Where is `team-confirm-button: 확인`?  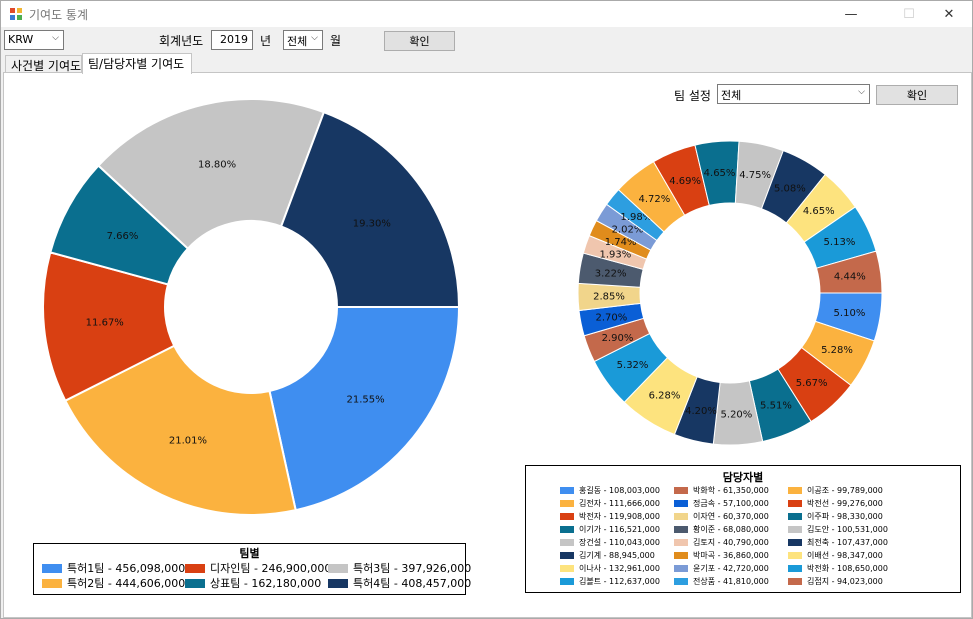
team-confirm-button: 확인 is located at coordinates (917, 95).